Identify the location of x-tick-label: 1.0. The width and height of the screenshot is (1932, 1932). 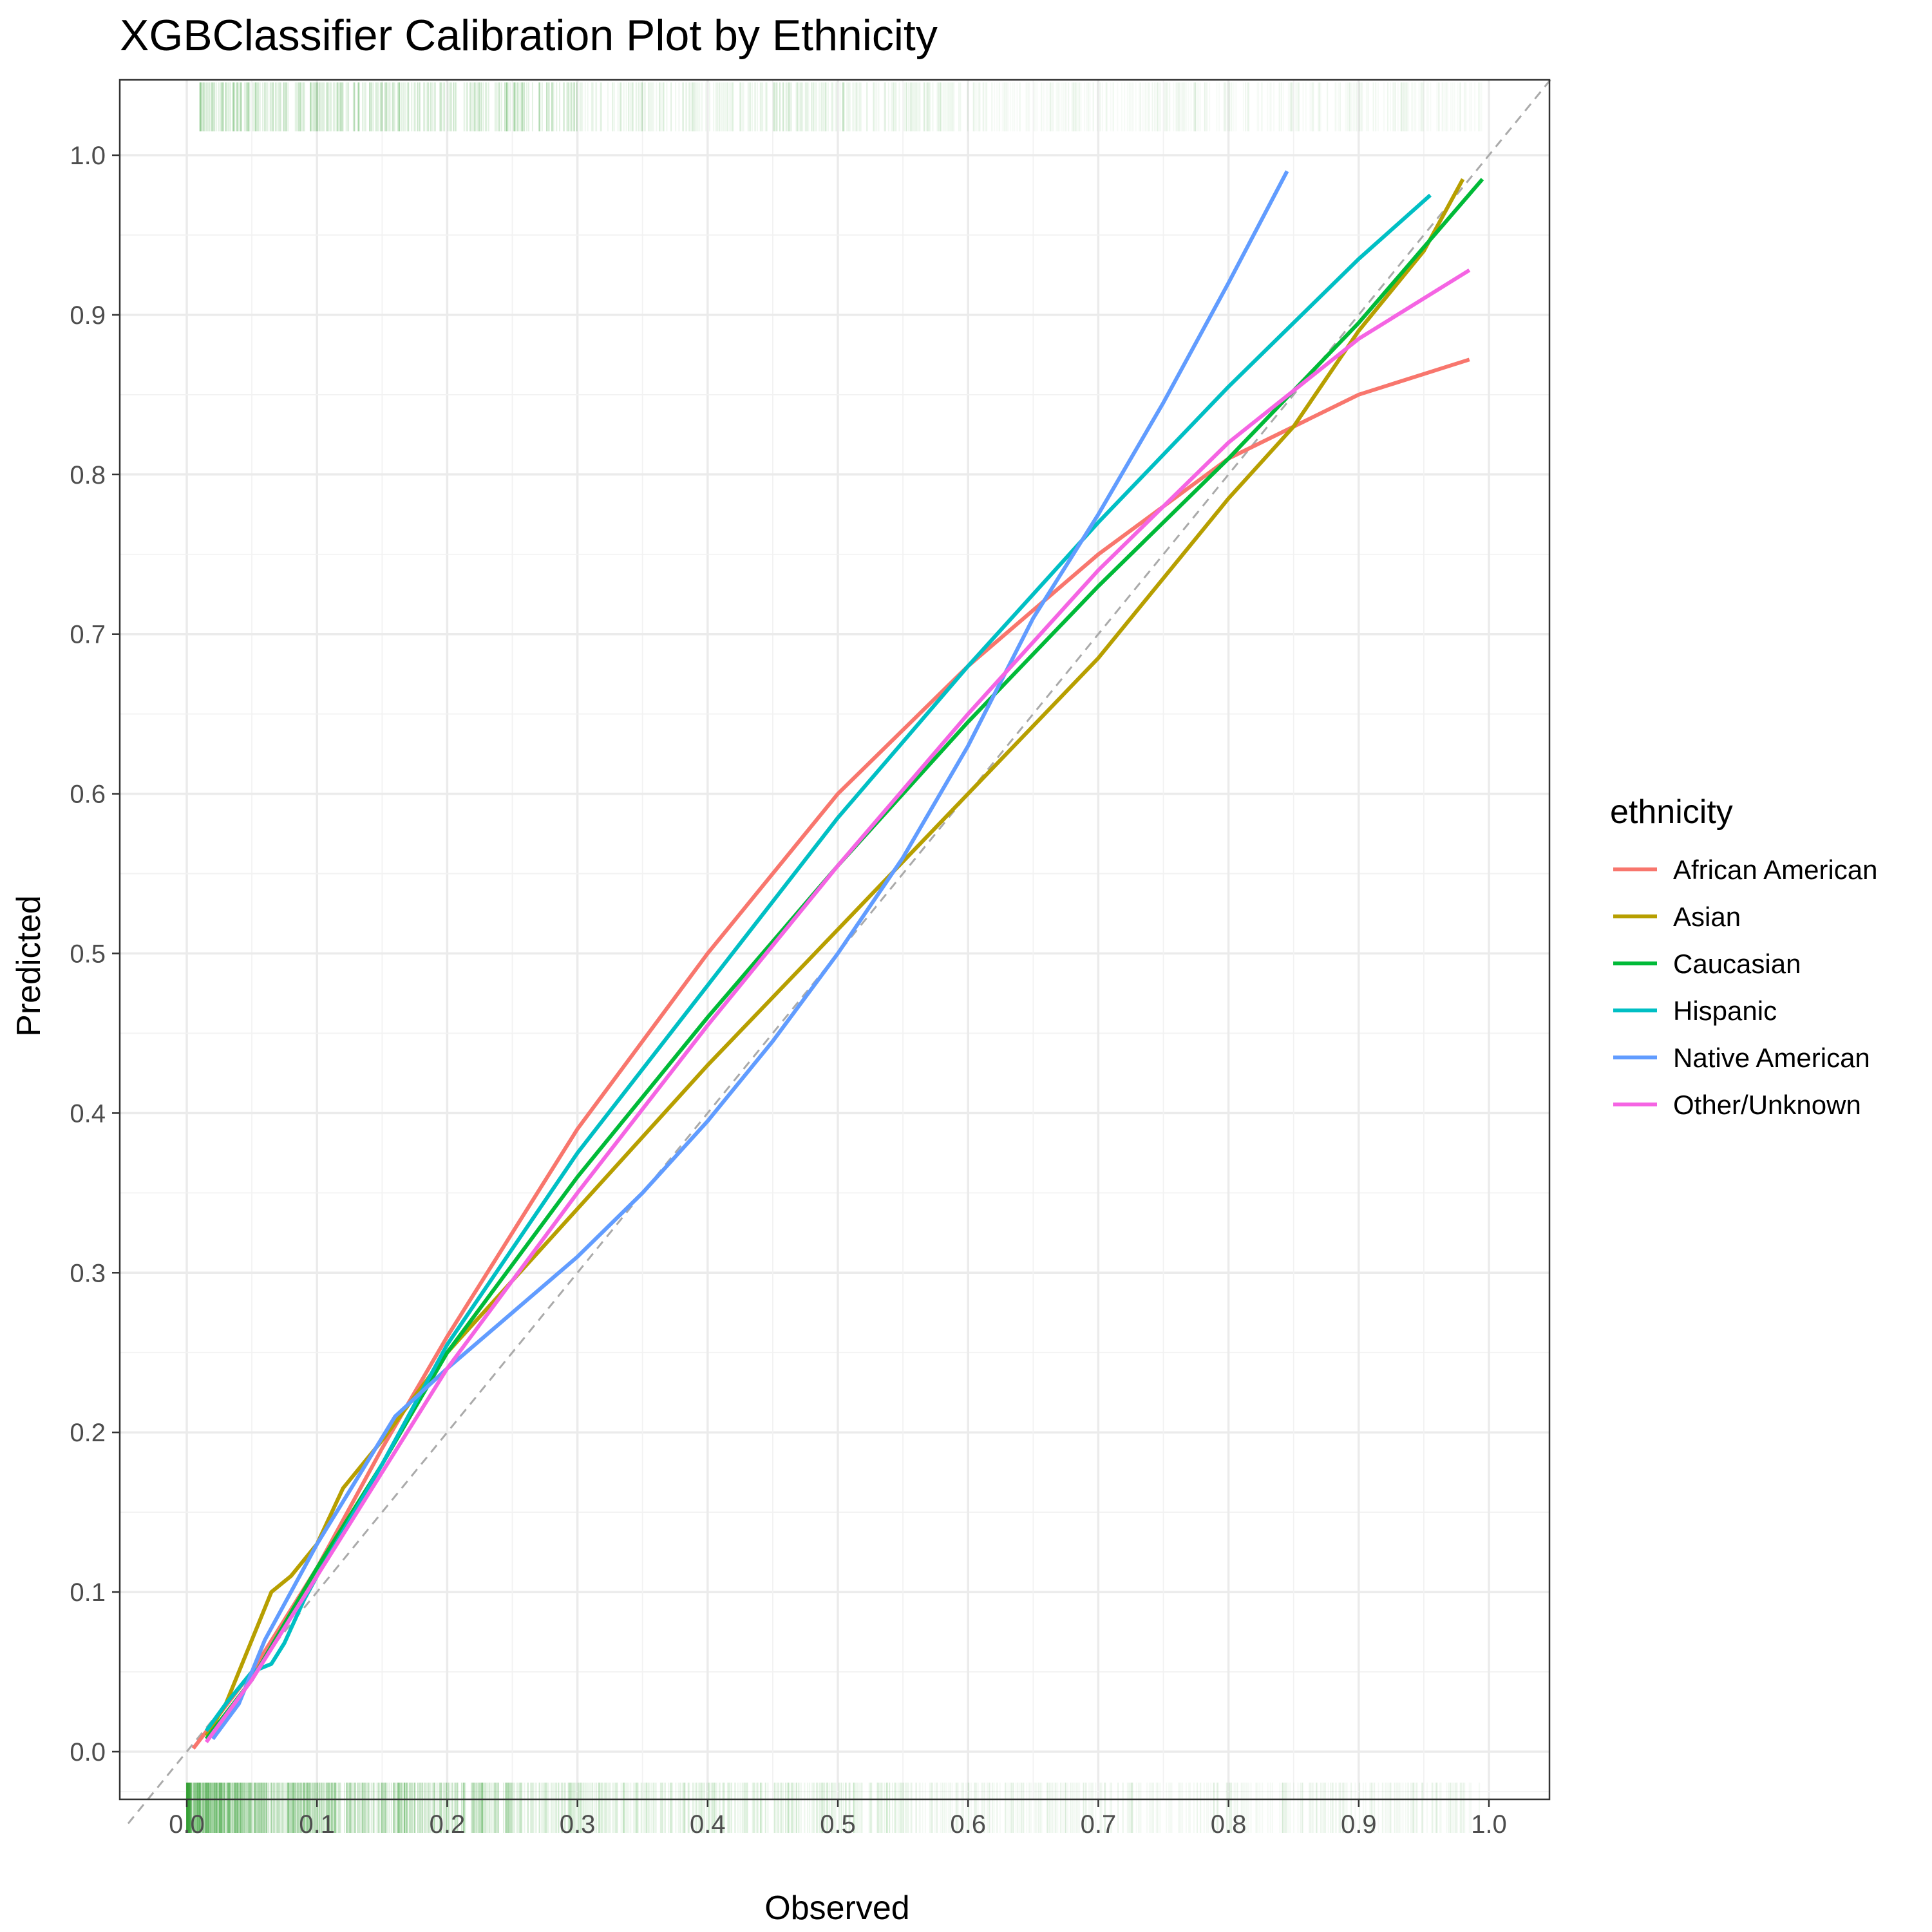
(1489, 1824).